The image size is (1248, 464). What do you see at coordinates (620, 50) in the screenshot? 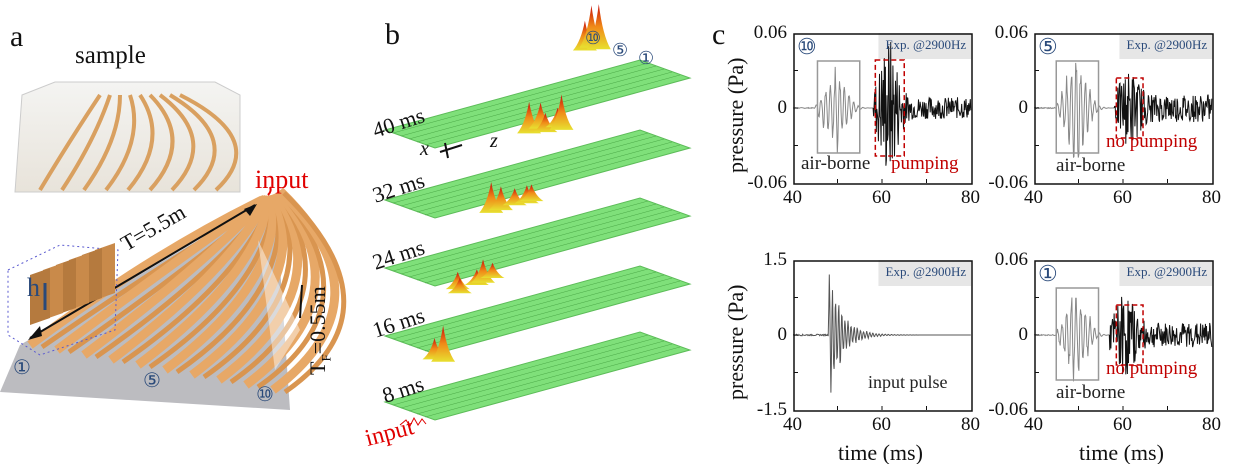
I see `marker-5-b: ⑤` at bounding box center [620, 50].